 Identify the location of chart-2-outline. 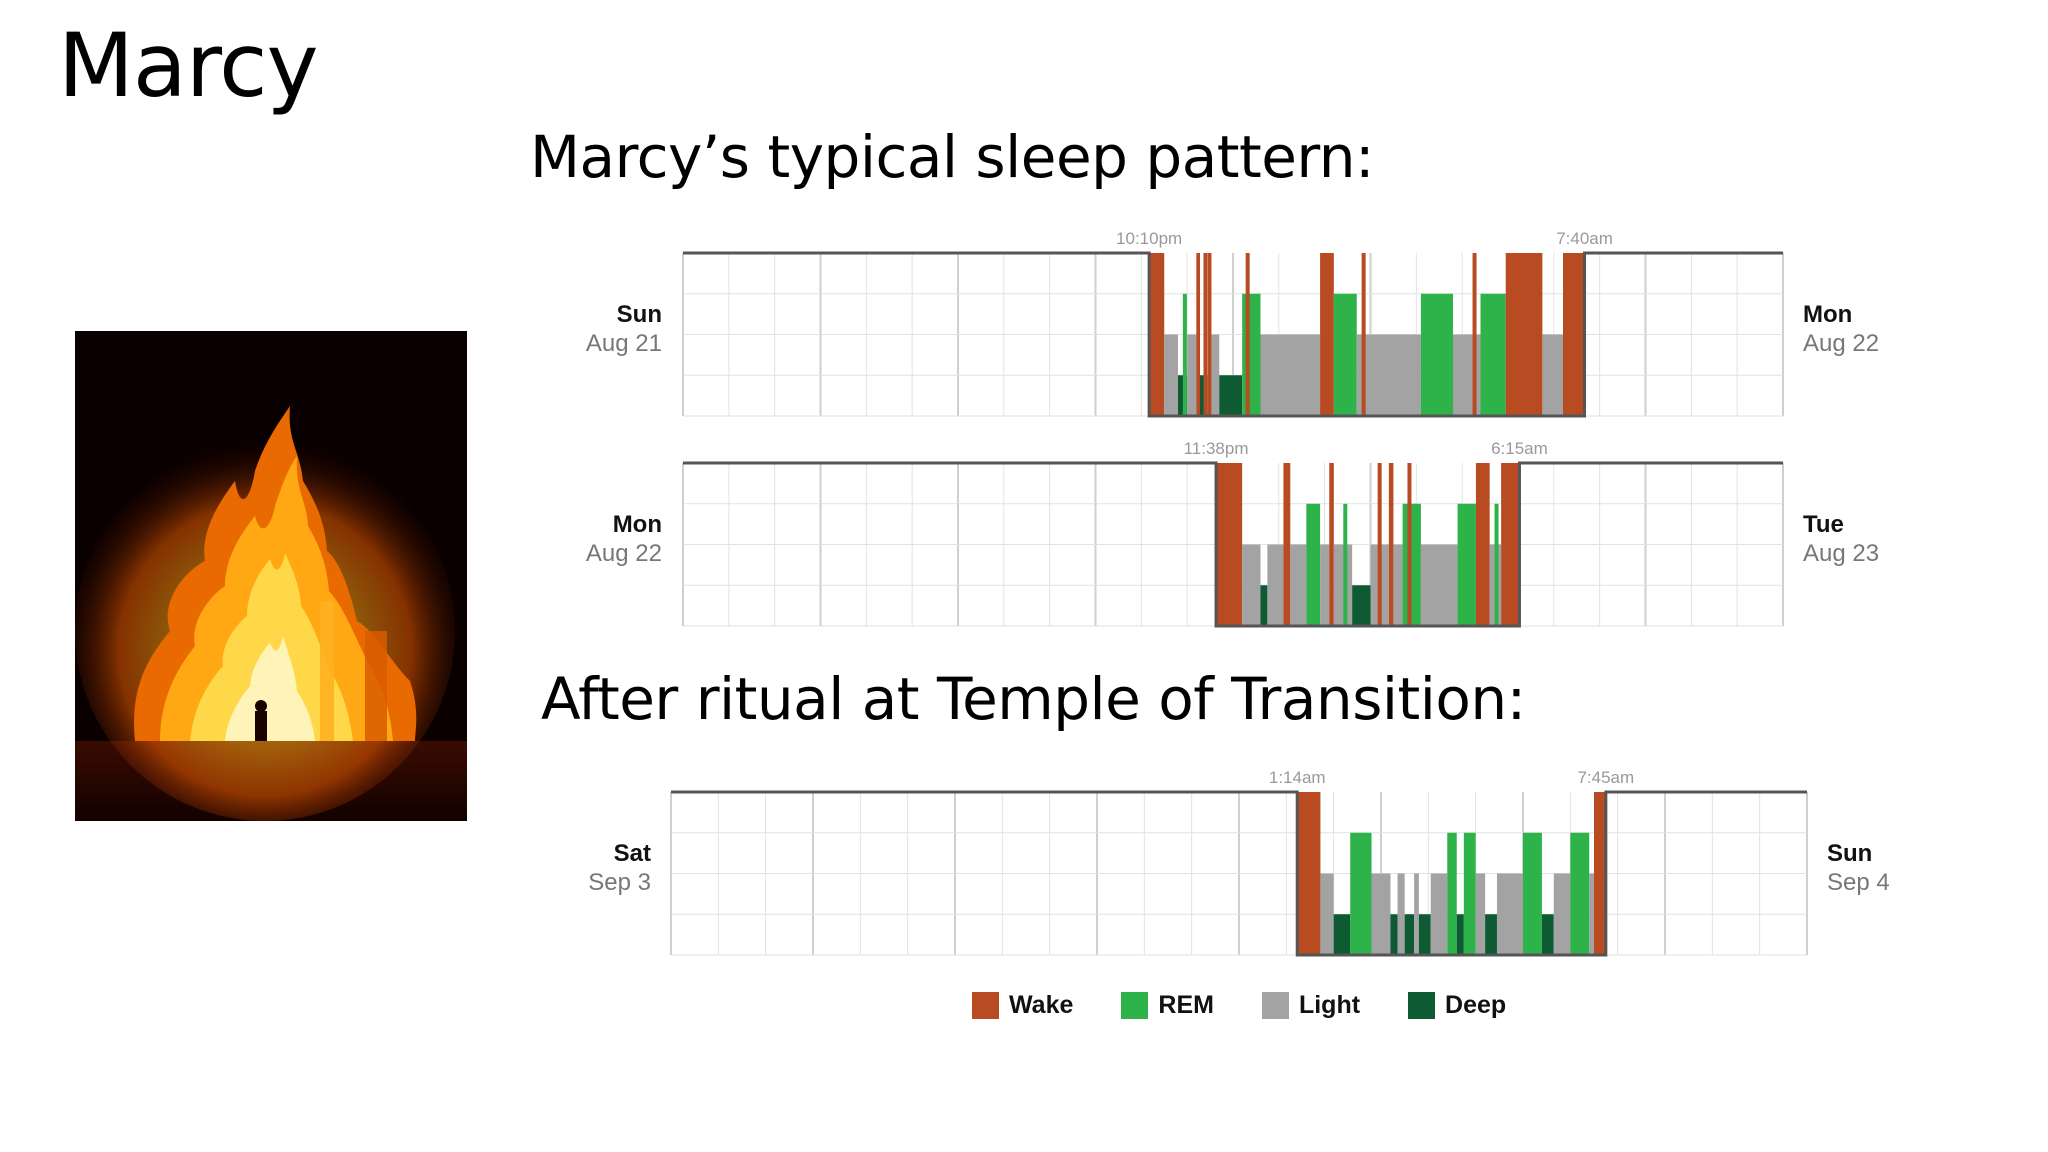
(1233, 544).